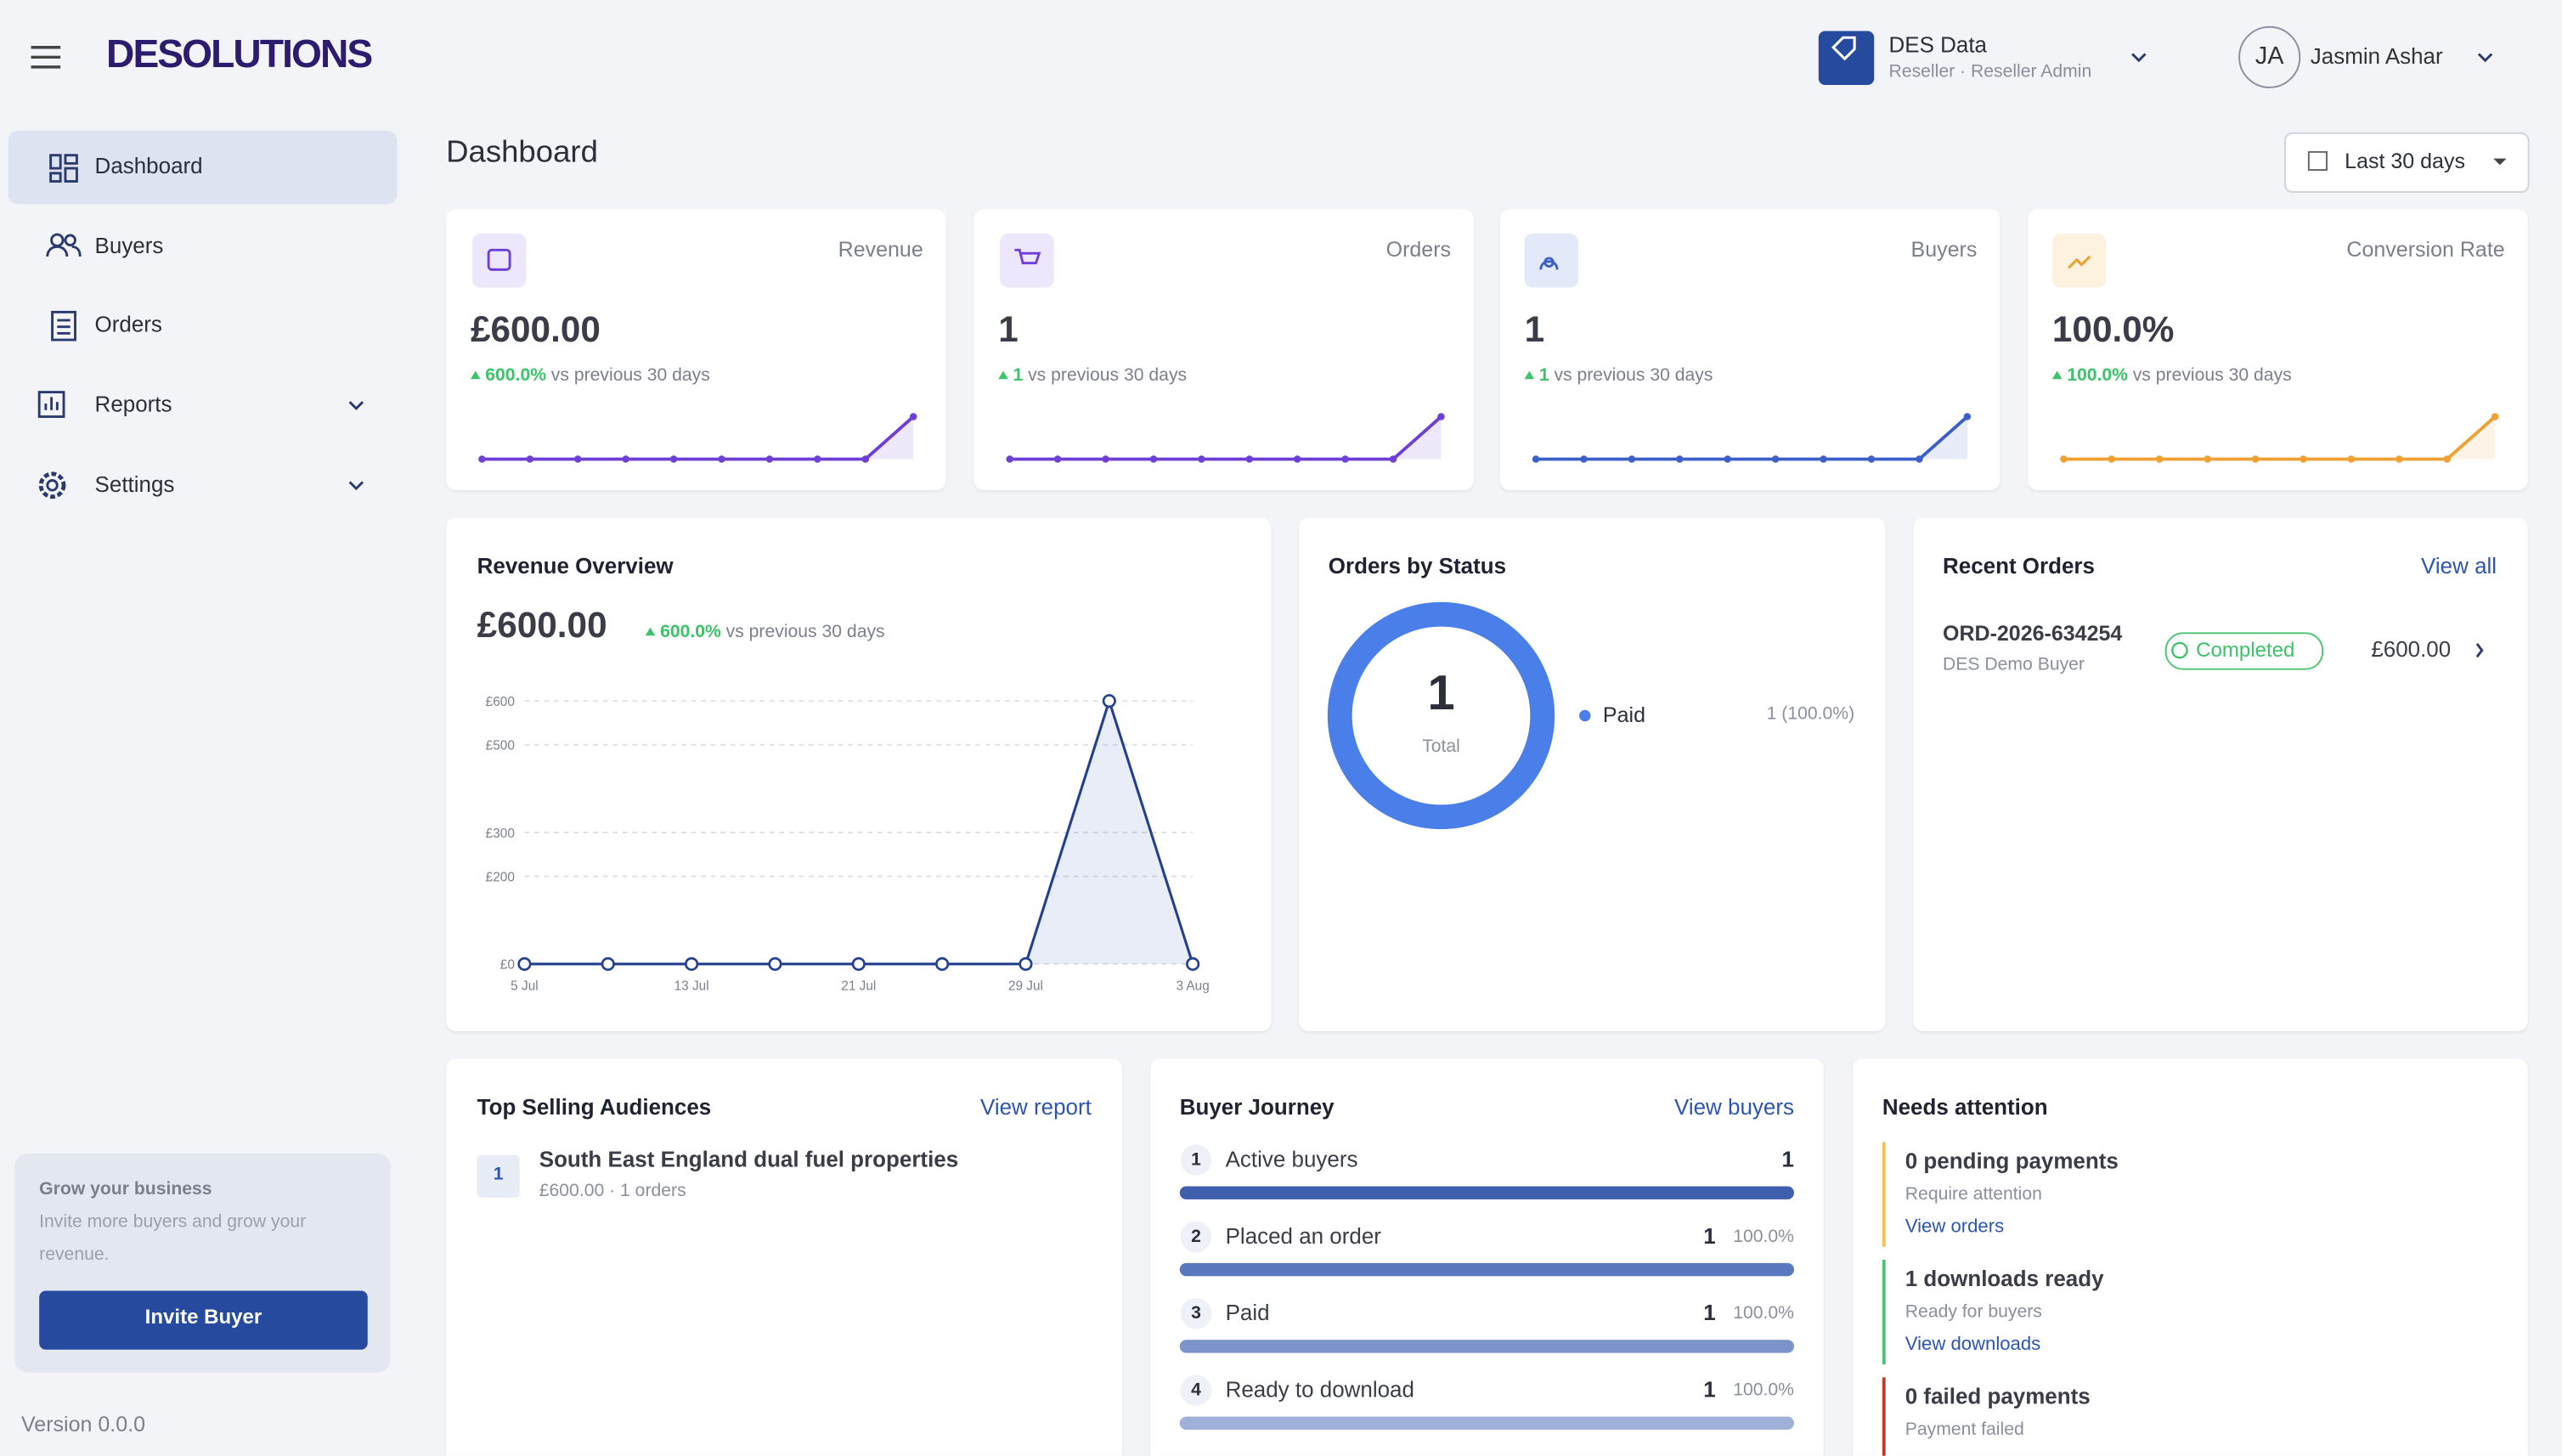 The height and width of the screenshot is (1456, 2562). What do you see at coordinates (1810, 715) in the screenshot?
I see `legend-value: 1 (100.0%)` at bounding box center [1810, 715].